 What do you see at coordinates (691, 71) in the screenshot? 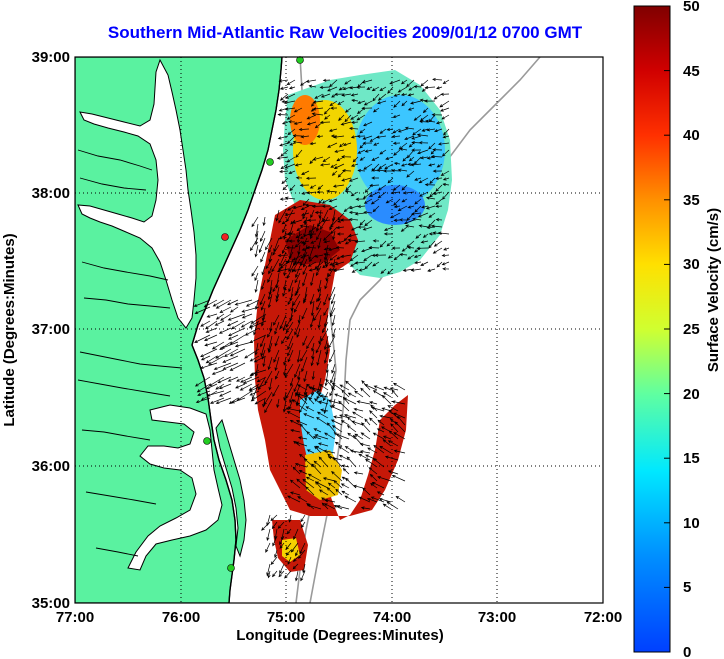
I see `colorbar-tick-label: 45` at bounding box center [691, 71].